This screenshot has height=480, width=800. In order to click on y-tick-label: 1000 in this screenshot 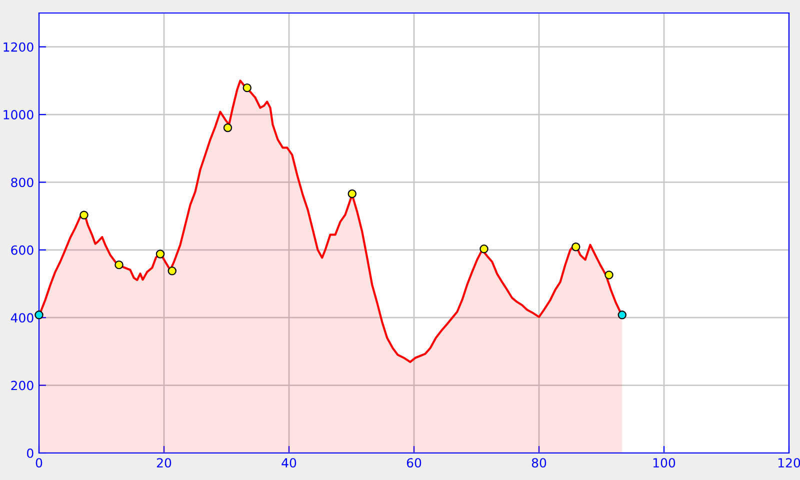, I will do `click(19, 115)`.